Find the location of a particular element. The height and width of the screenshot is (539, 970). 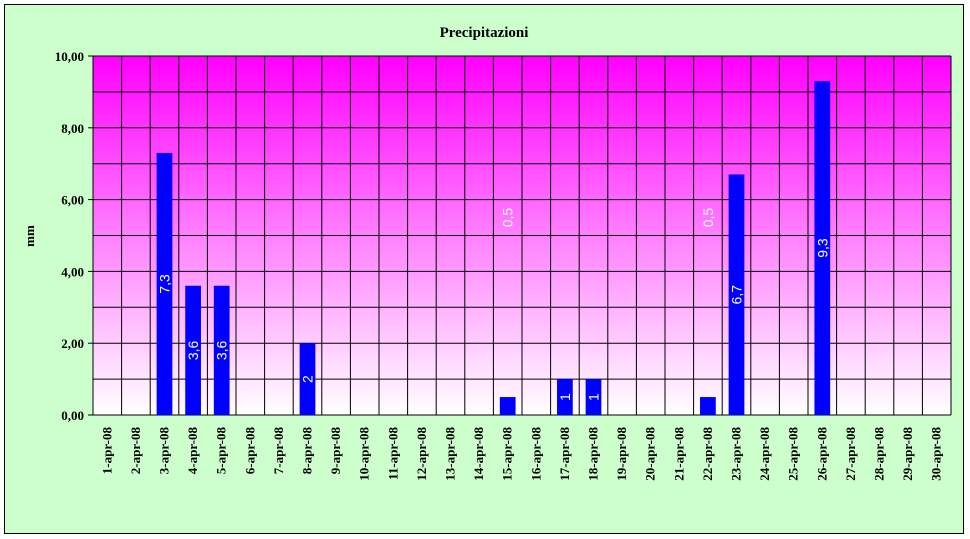

y-tick-label: 4,00 is located at coordinates (72, 271).